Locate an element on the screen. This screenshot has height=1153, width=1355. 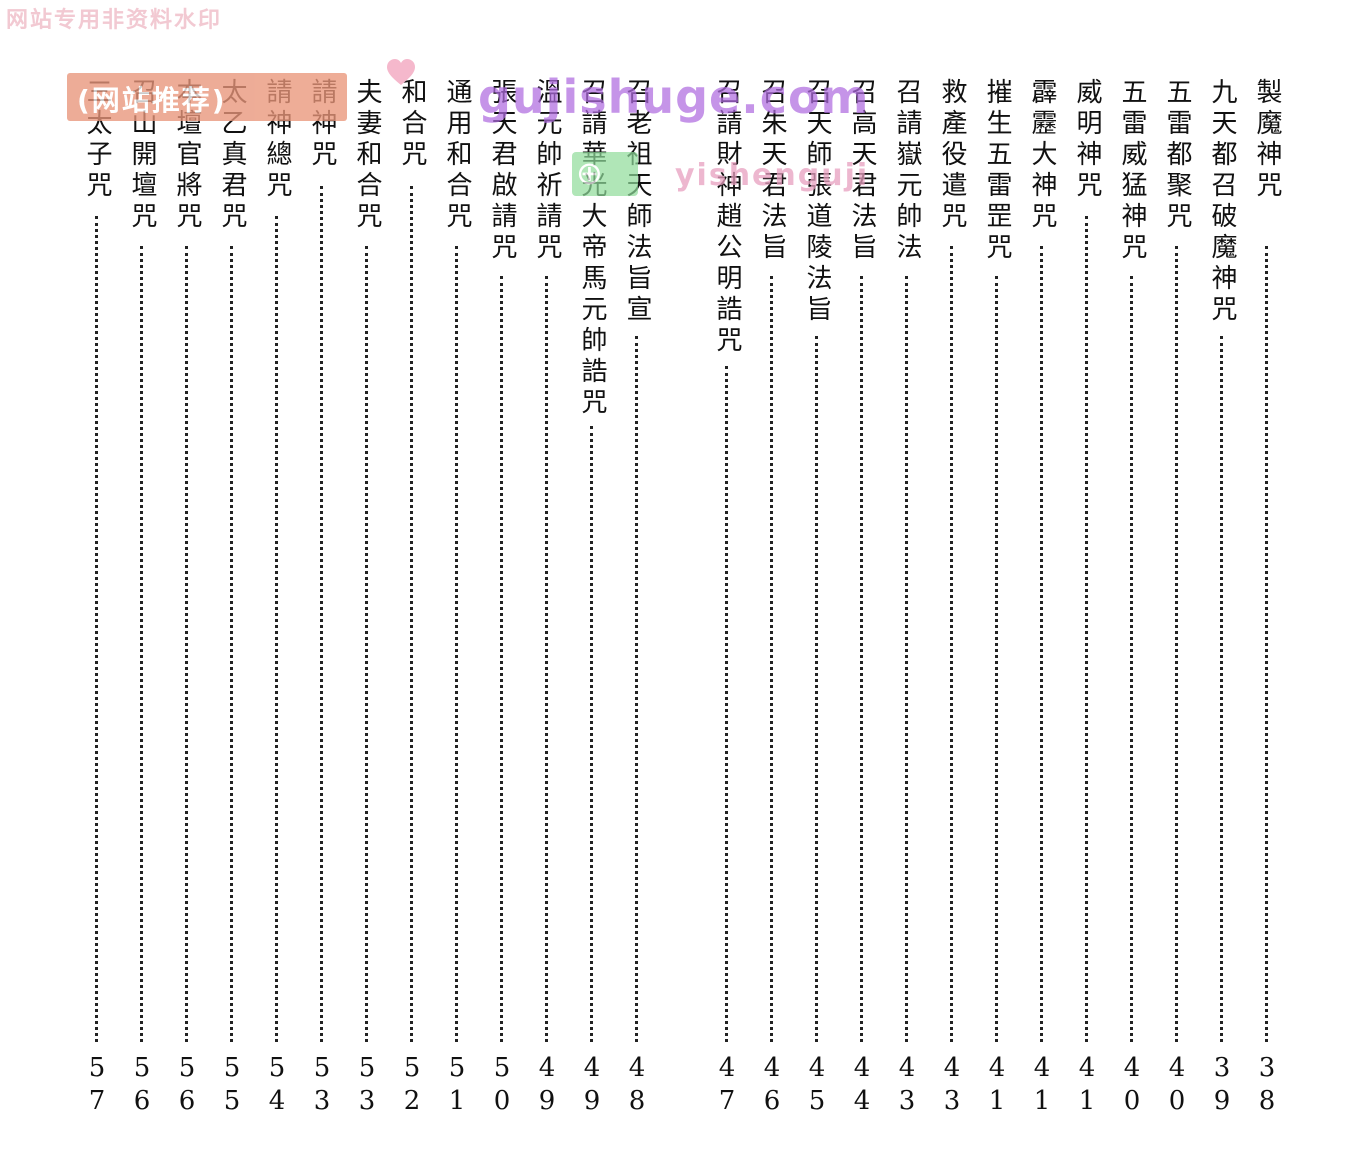
entry-page-number: 5 7 is located at coordinates (97, 1084).